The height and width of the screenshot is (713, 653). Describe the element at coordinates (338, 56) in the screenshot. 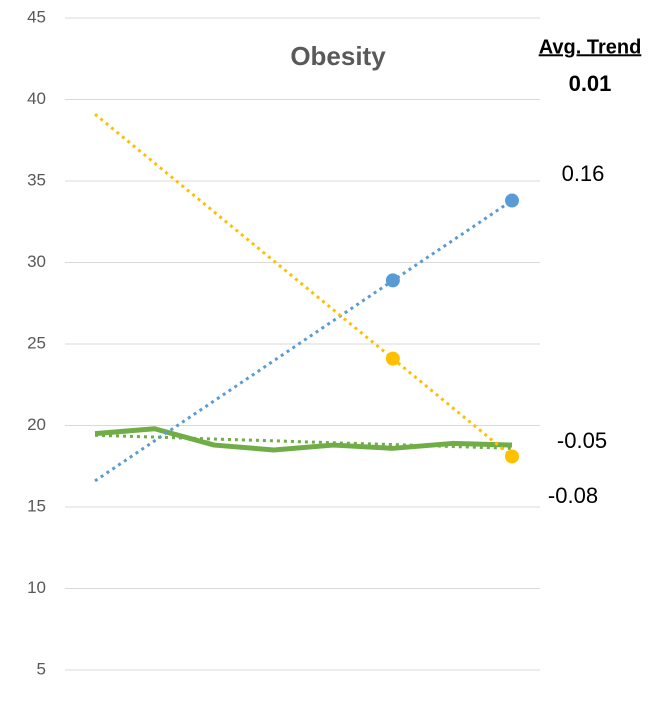

I see `chart-title: Obesity` at that location.